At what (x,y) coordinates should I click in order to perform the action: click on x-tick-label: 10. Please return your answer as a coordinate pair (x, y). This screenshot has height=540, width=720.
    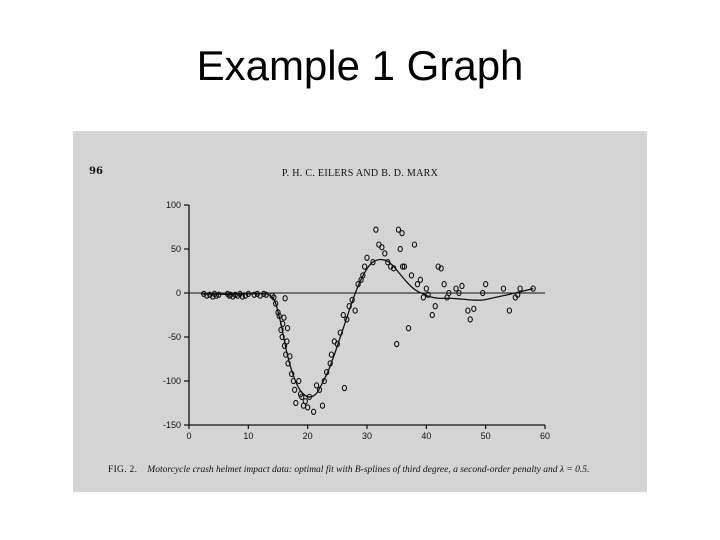
    Looking at the image, I should click on (248, 436).